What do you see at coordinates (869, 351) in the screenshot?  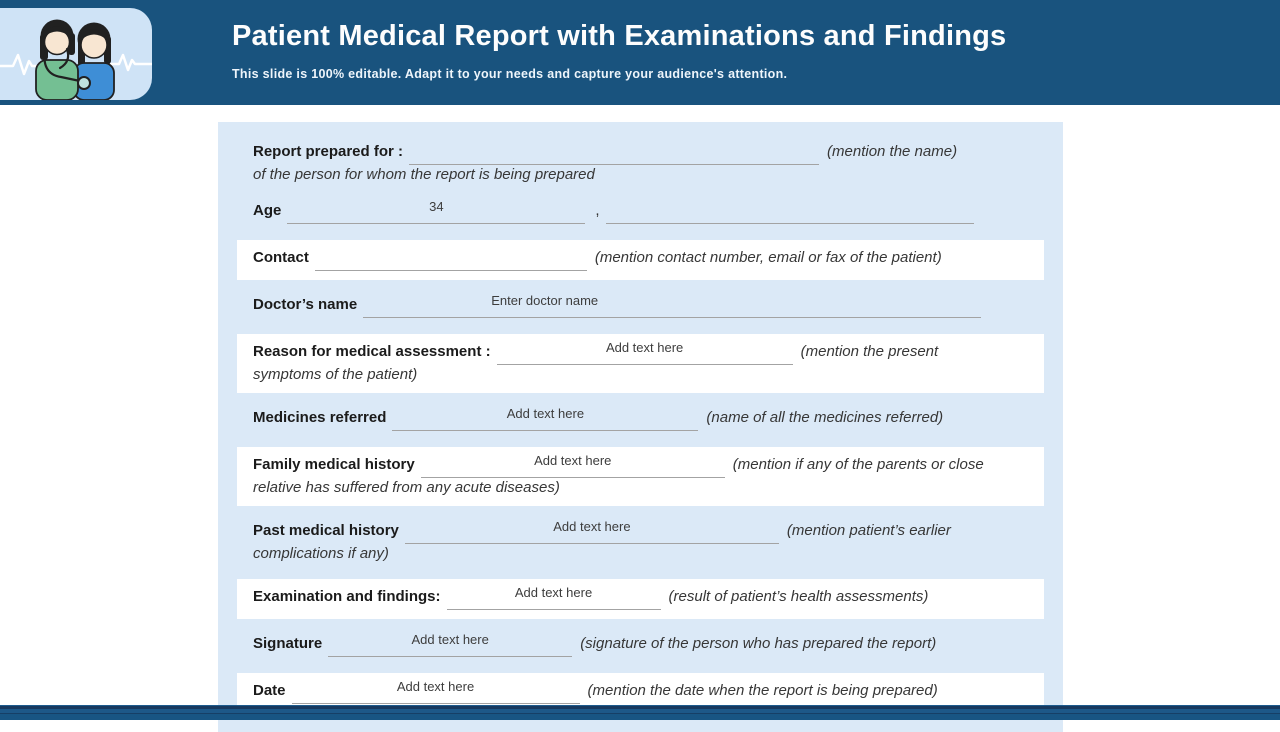 I see `field-hint-reason-for-assessment: (mention the present` at bounding box center [869, 351].